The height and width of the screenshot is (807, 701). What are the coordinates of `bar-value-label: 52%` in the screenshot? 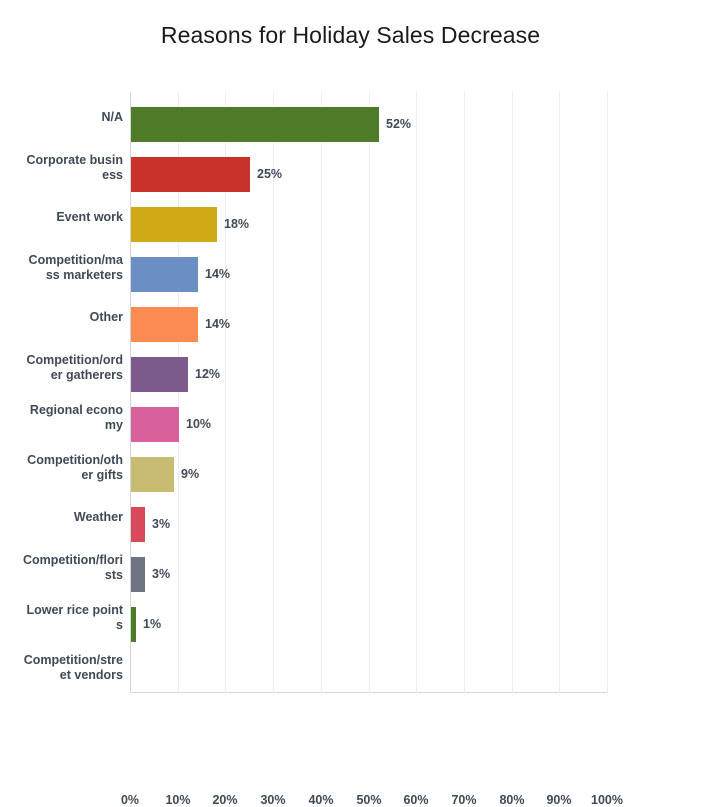 It's located at (399, 124).